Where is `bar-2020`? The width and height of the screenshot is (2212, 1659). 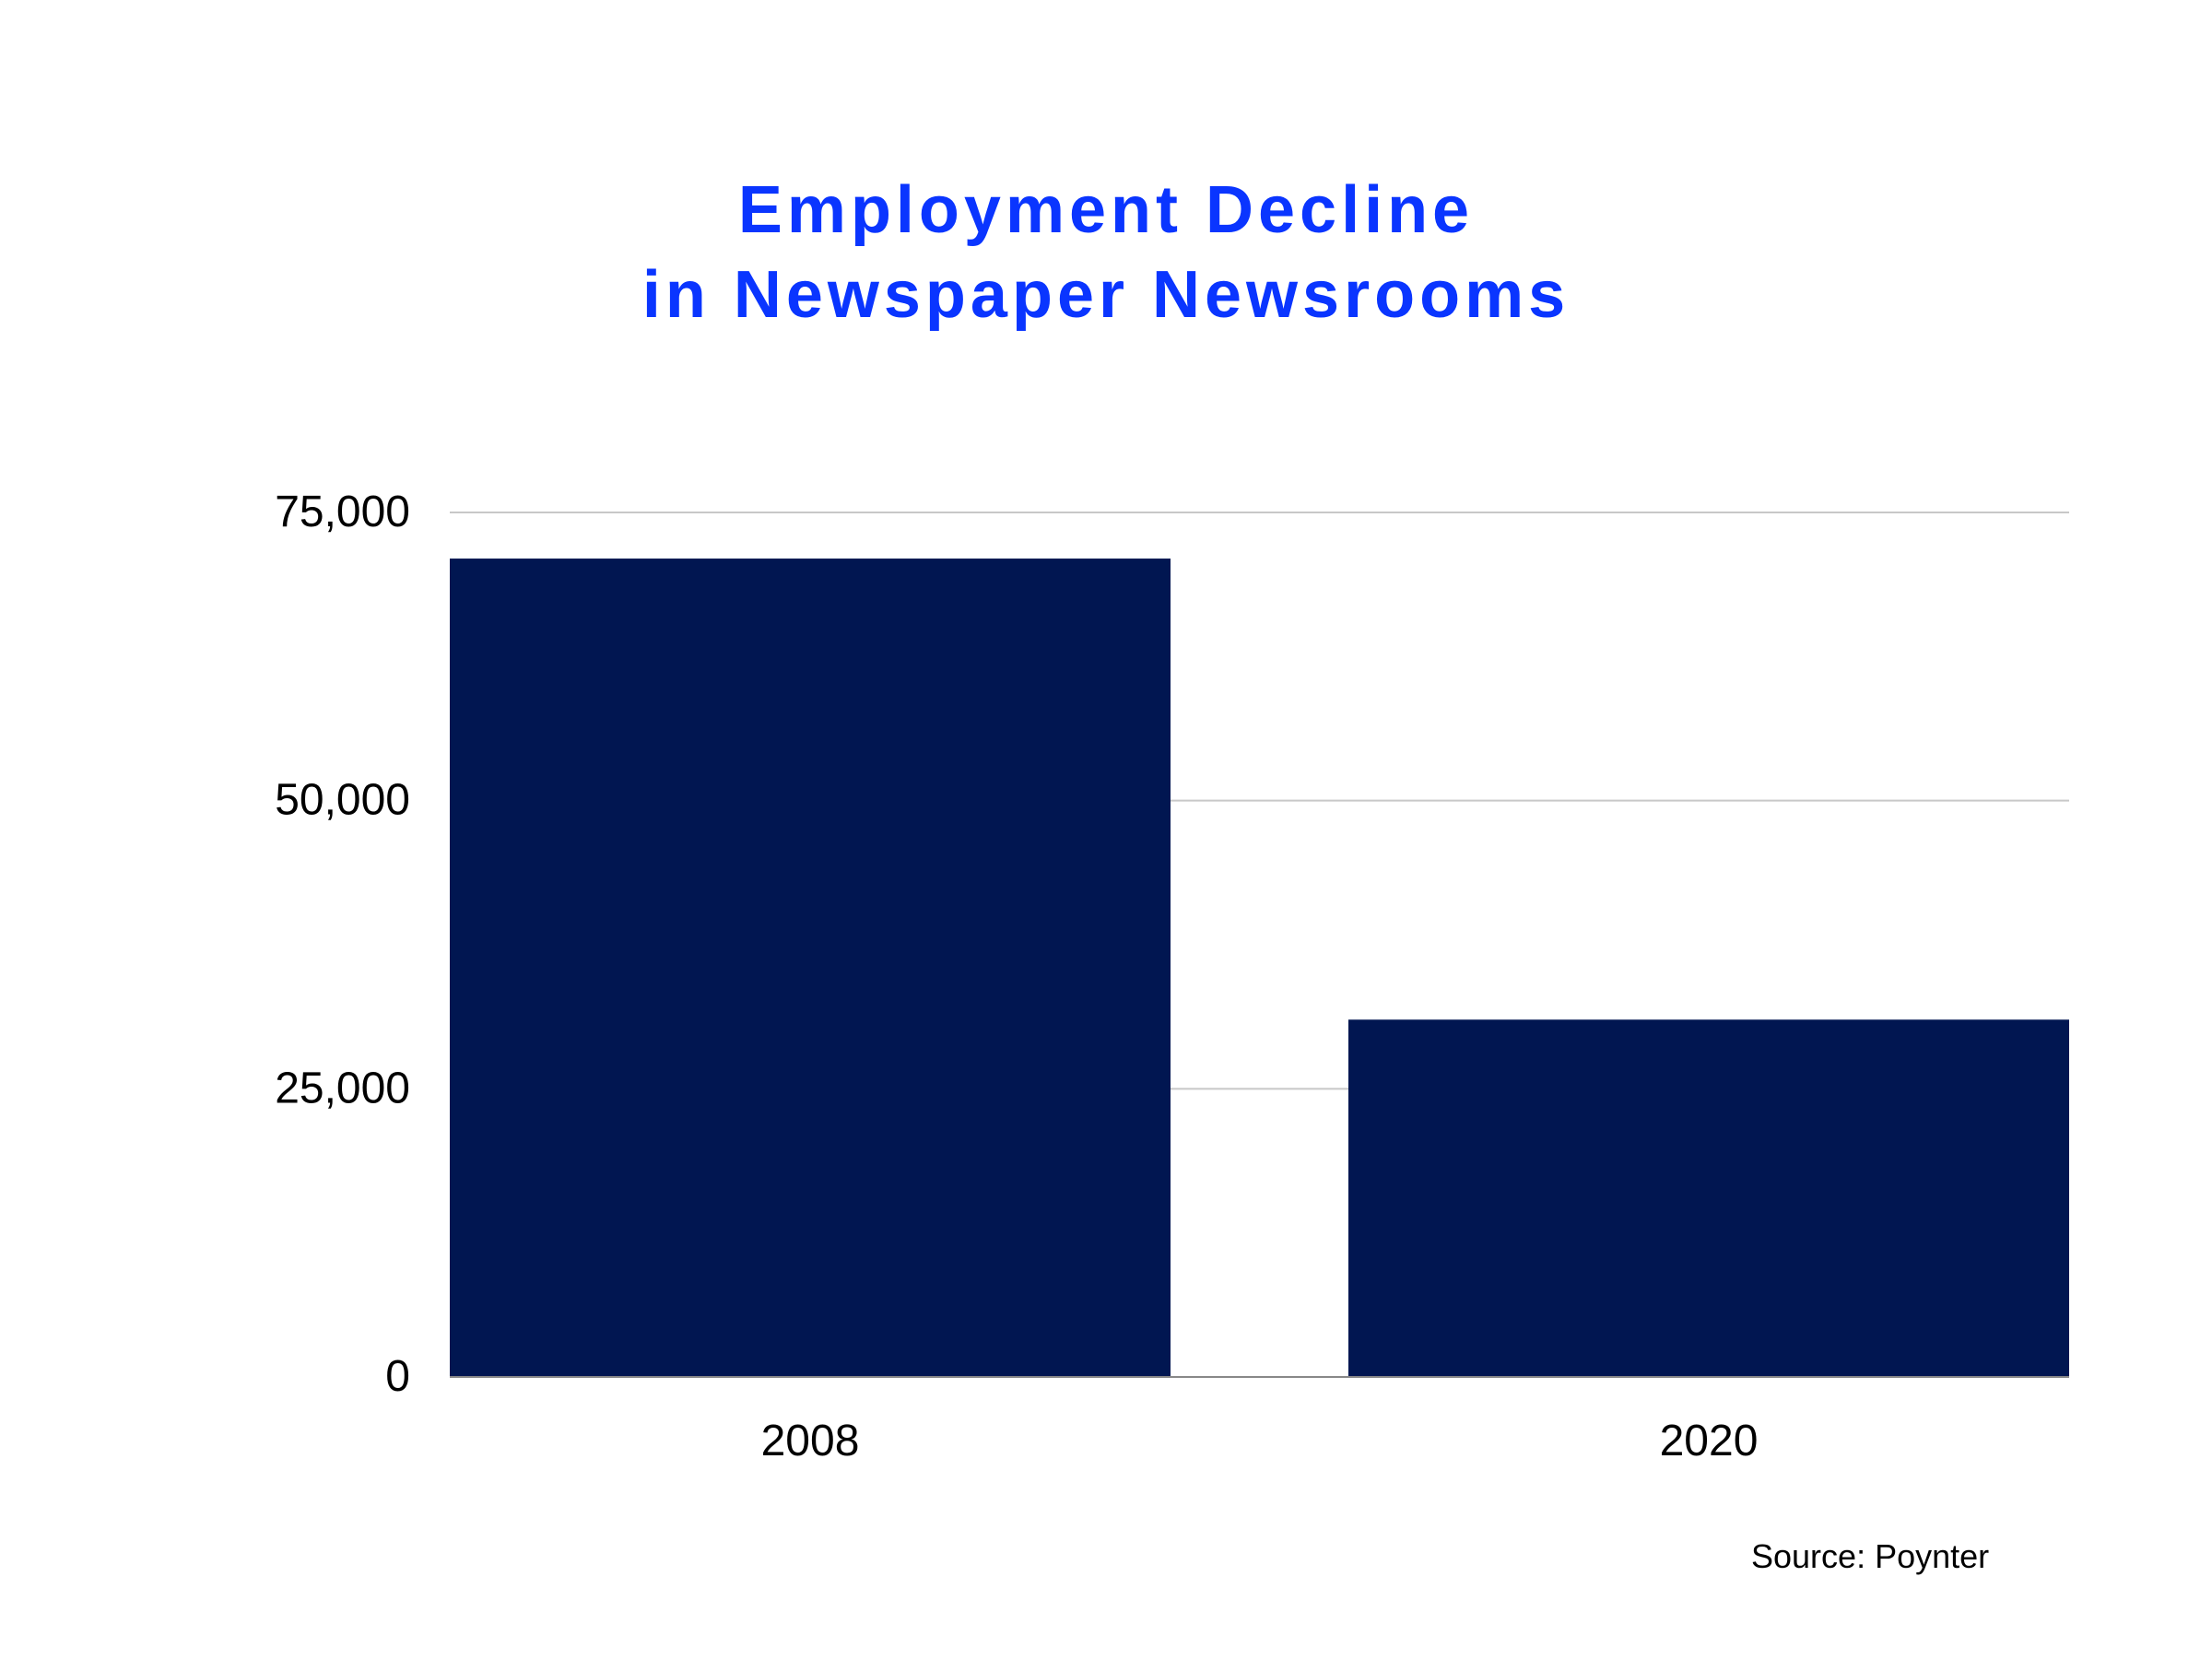
bar-2020 is located at coordinates (1708, 1198).